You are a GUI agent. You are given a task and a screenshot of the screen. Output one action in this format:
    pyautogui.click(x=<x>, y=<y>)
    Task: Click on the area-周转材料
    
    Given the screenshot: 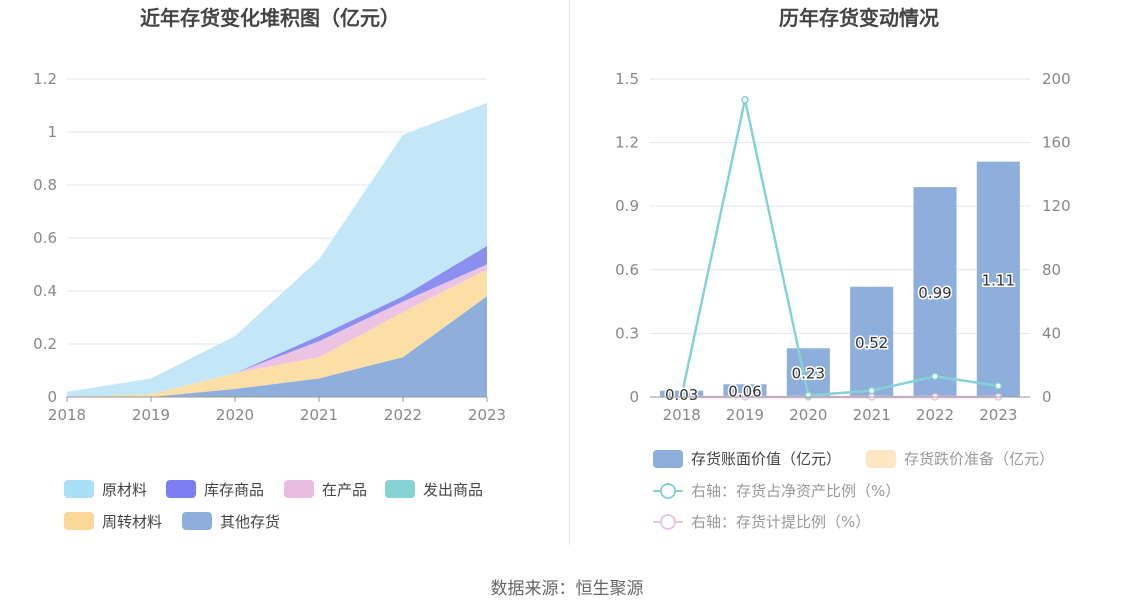 What is the action you would take?
    pyautogui.click(x=277, y=333)
    